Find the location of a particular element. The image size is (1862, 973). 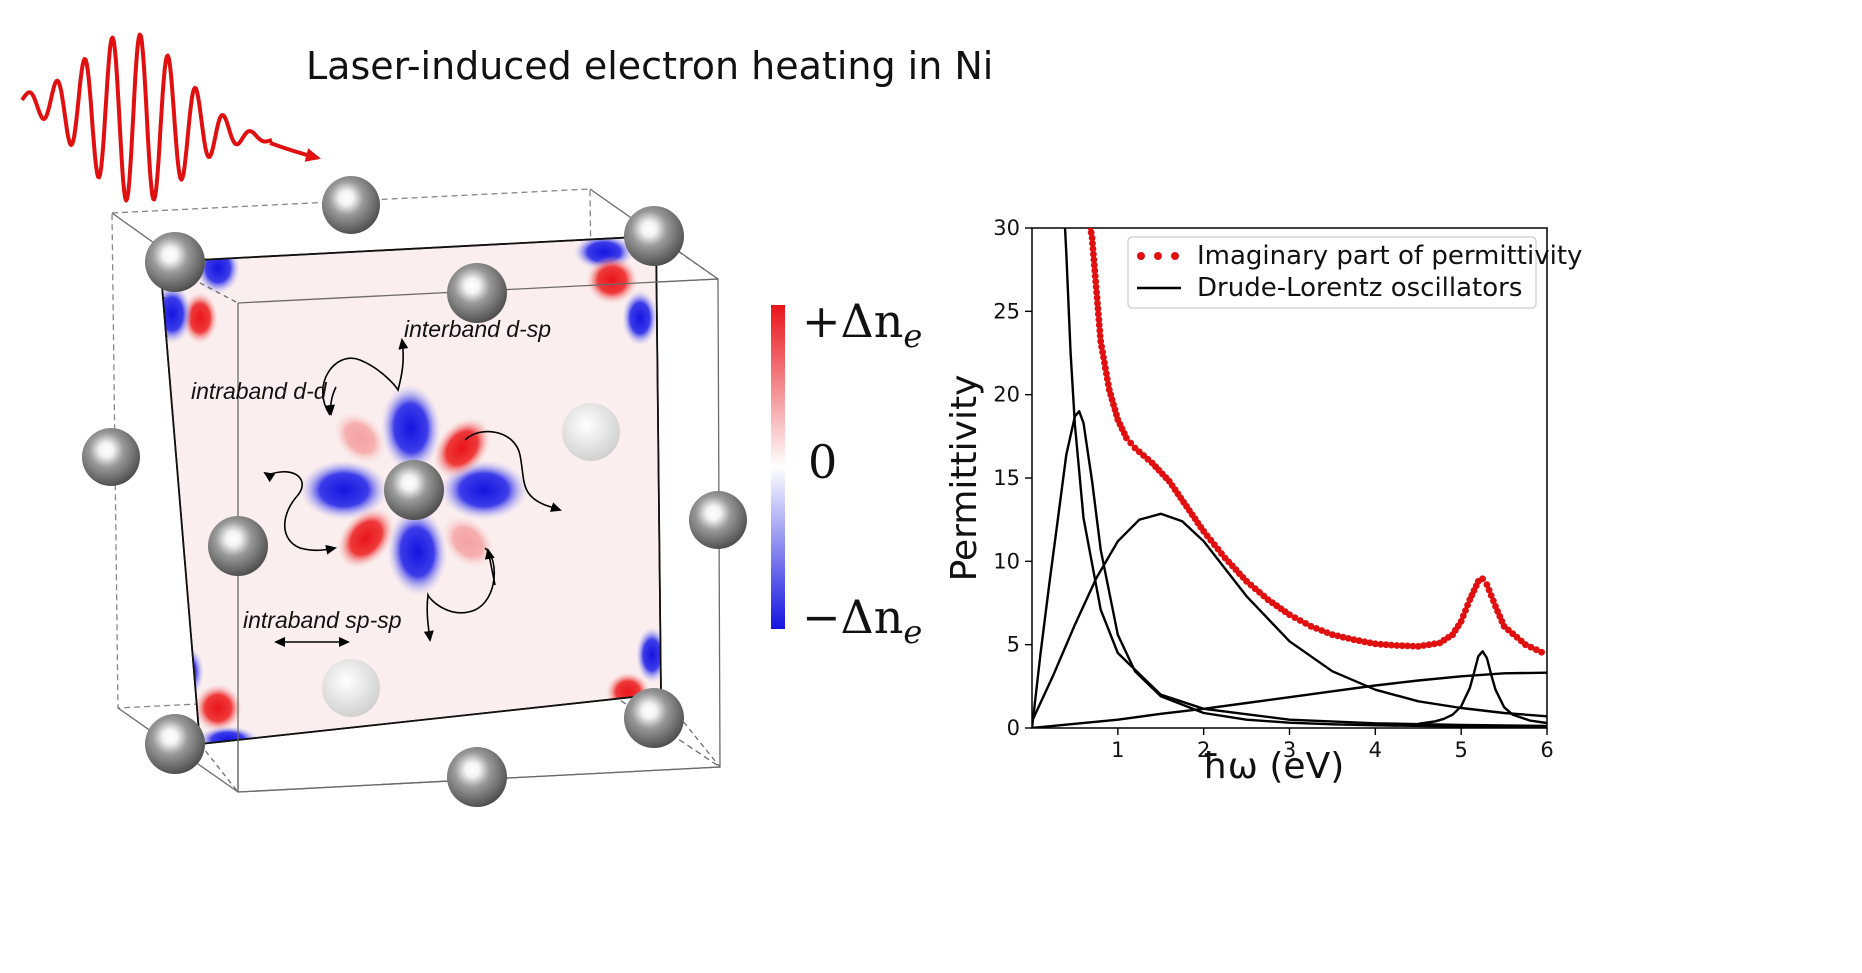

x-tick-label: 2 is located at coordinates (1203, 750).